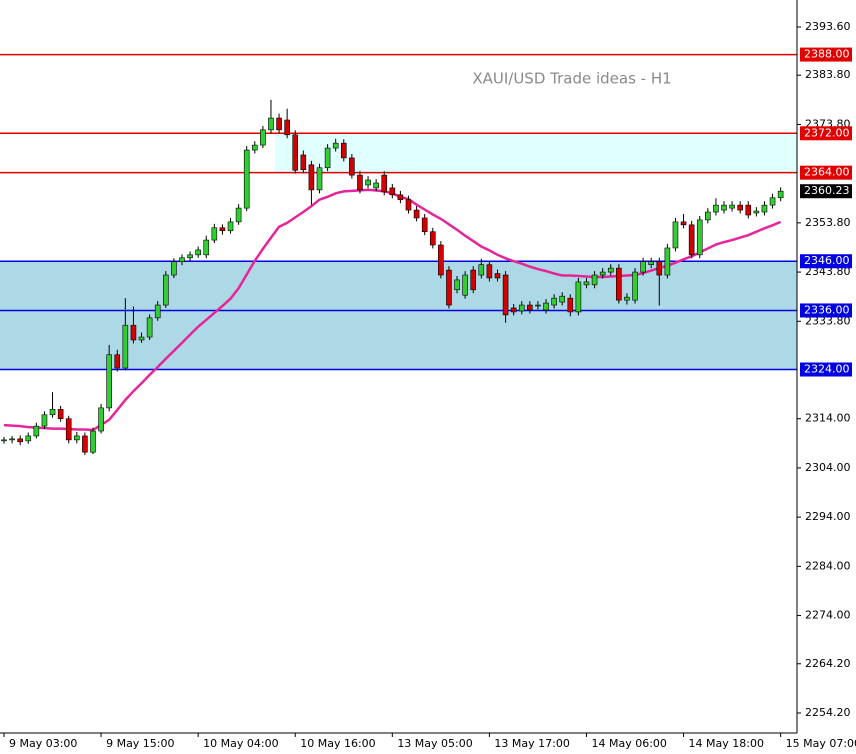 The image size is (856, 754). Describe the element at coordinates (828, 467) in the screenshot. I see `y-tick-label: 2304.00` at that location.